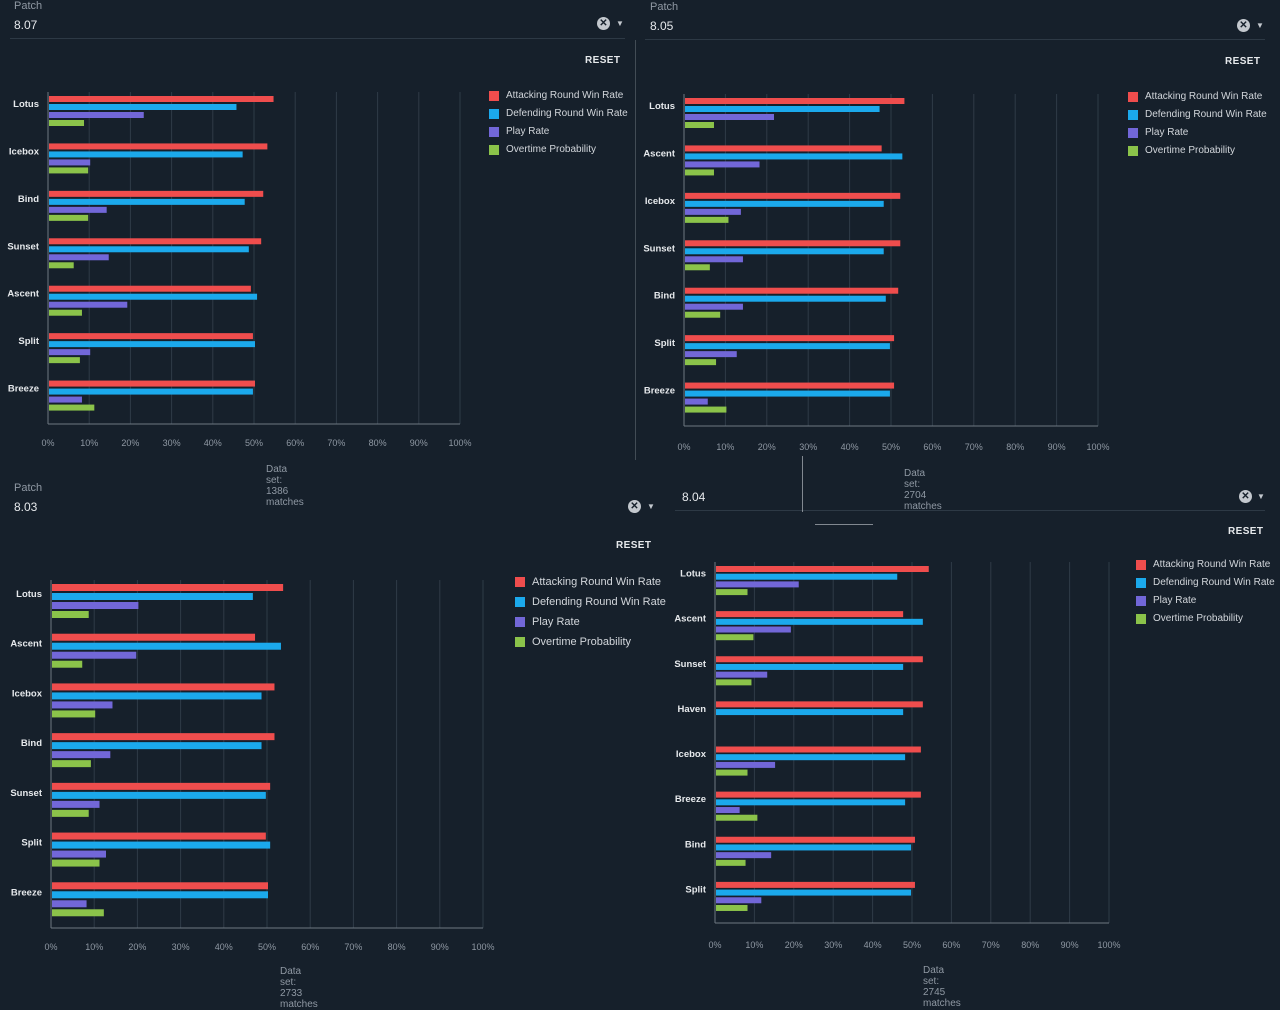 The height and width of the screenshot is (1010, 1280). Describe the element at coordinates (26, 104) in the screenshot. I see `category-label: Lotus` at that location.